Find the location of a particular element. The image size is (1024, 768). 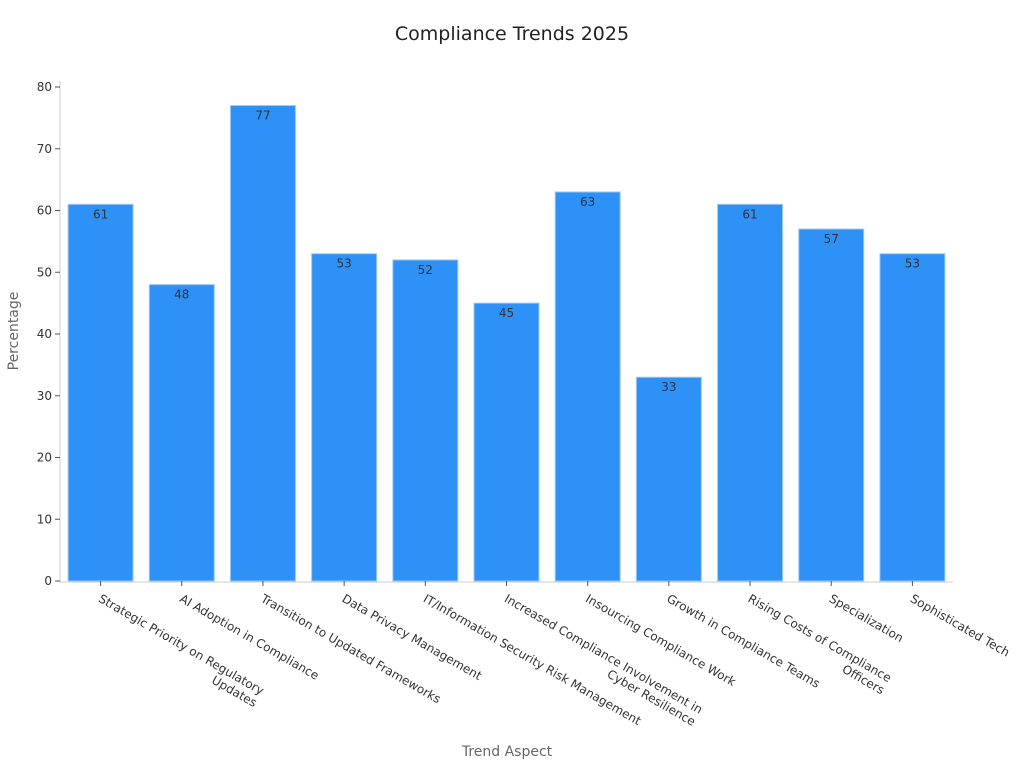

x-tick-label-line: Rising Costs of Compliance is located at coordinates (820, 638).